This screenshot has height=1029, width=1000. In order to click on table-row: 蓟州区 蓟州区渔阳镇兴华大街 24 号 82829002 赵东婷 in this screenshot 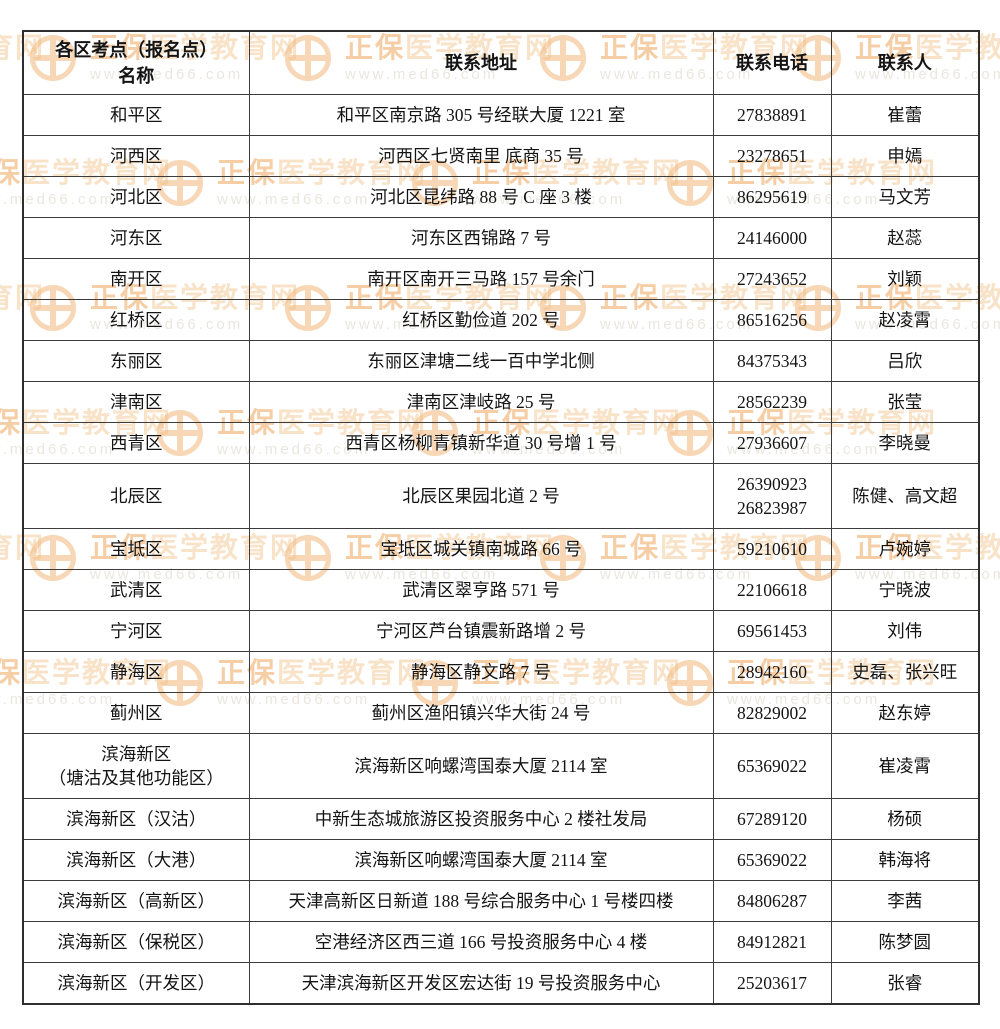, I will do `click(501, 713)`.